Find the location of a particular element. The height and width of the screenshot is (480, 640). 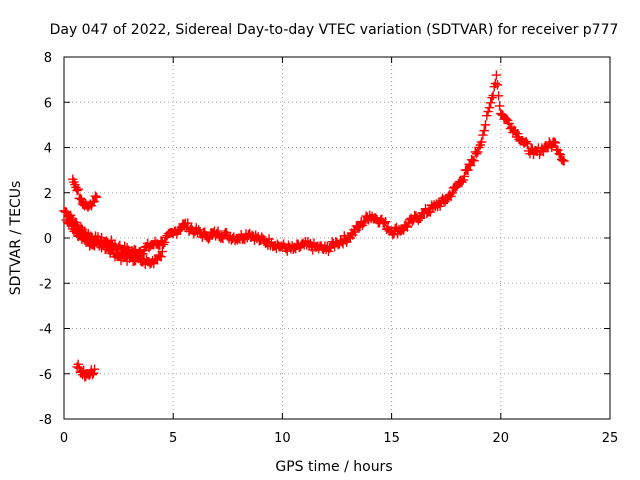

y-tick-label: 0 is located at coordinates (48, 239).